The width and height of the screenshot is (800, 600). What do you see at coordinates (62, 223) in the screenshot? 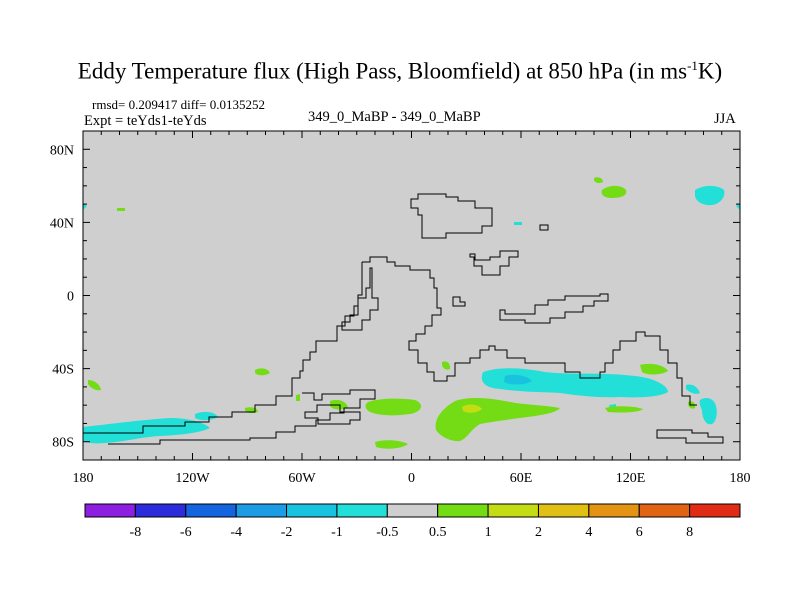
I see `y-tick-label: 40N` at bounding box center [62, 223].